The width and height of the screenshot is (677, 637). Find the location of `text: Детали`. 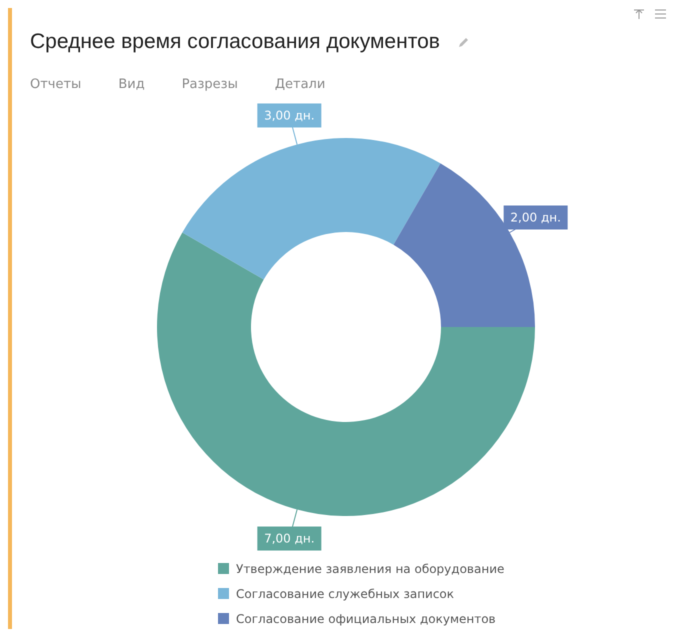

text: Детали is located at coordinates (300, 84).